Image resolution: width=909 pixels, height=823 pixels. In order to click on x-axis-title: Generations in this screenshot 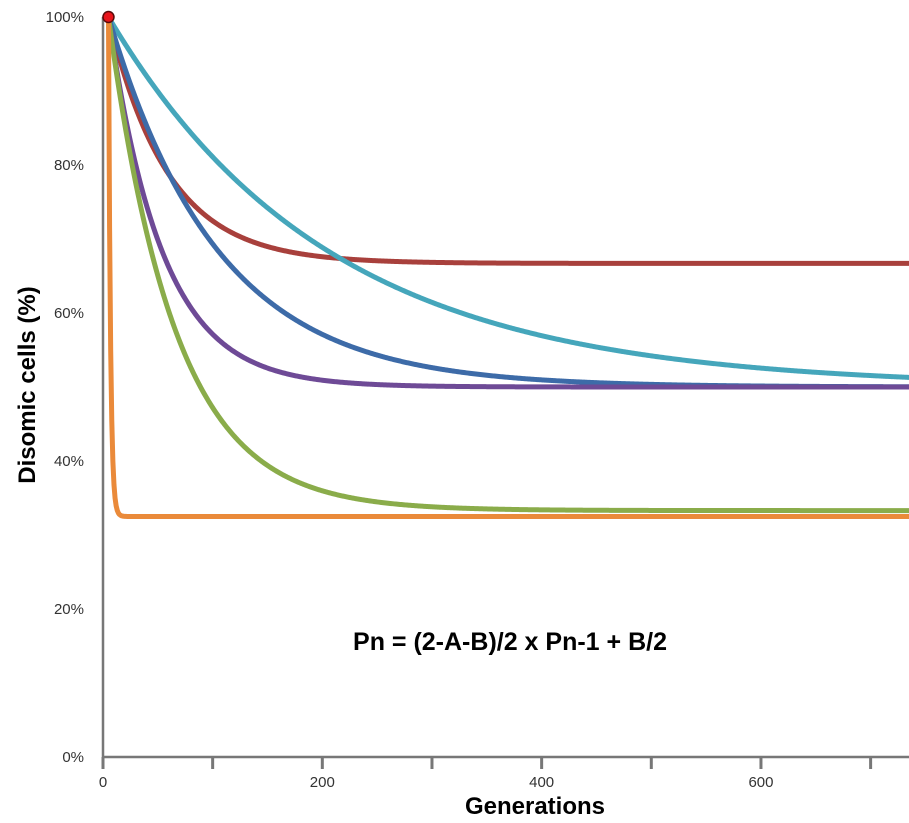, I will do `click(535, 806)`.